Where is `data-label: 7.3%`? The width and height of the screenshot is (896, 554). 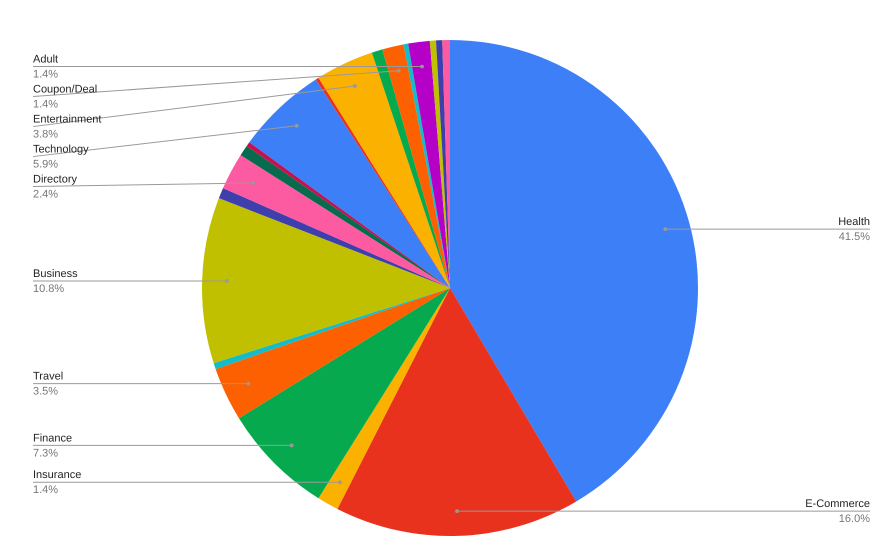 data-label: 7.3% is located at coordinates (45, 453).